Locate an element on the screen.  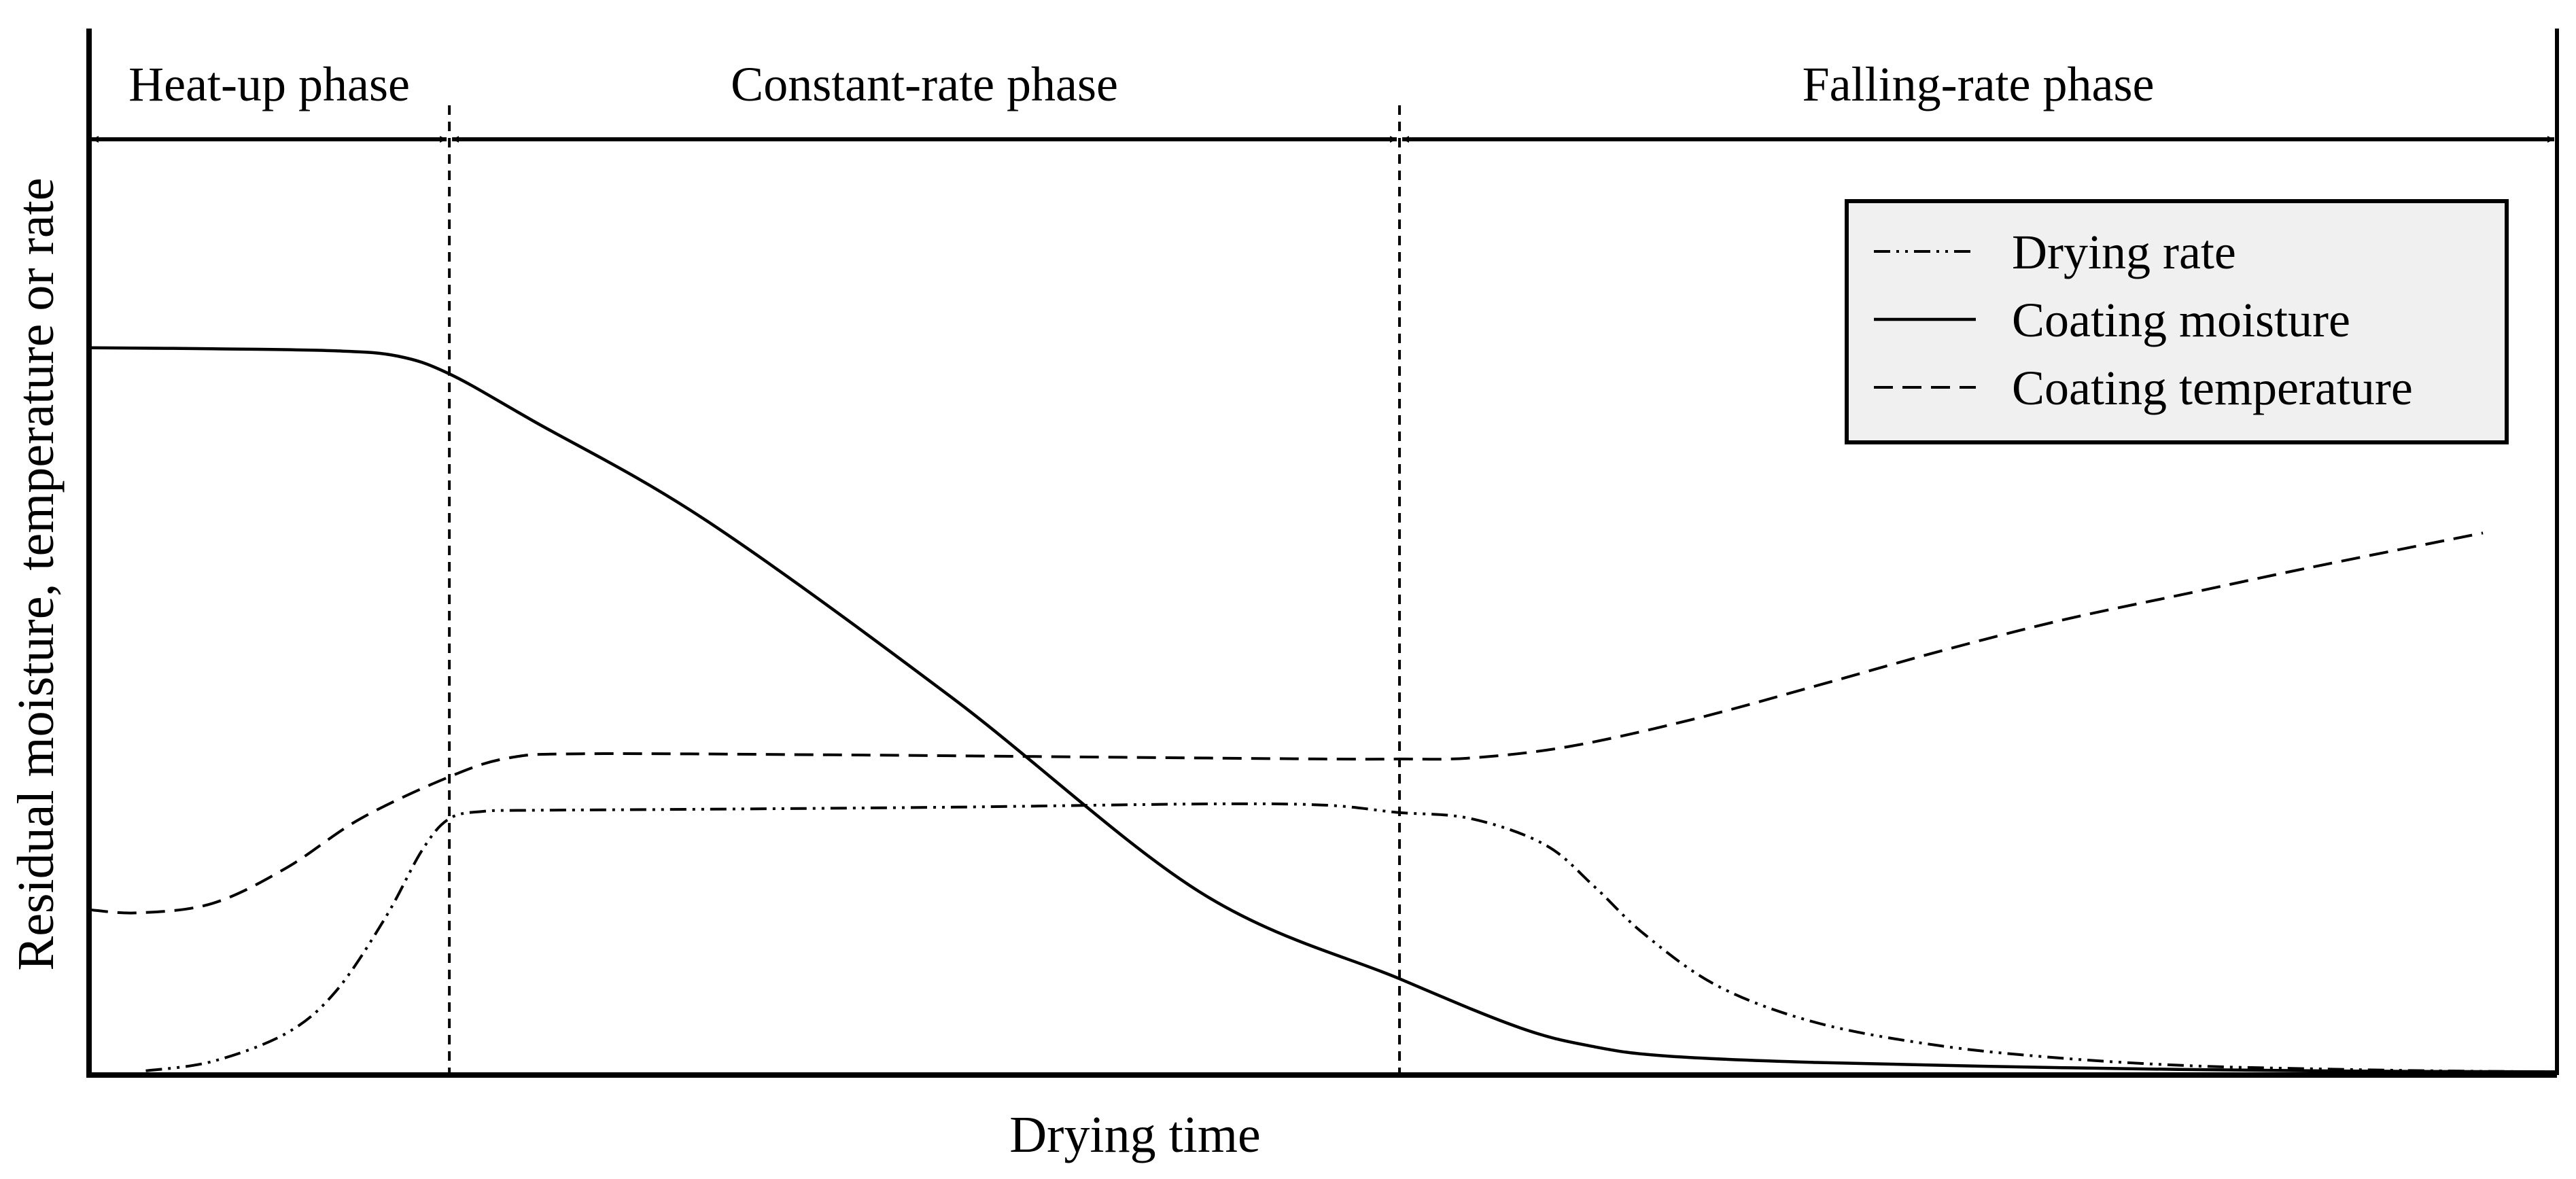
legend-box is located at coordinates (2177, 322).